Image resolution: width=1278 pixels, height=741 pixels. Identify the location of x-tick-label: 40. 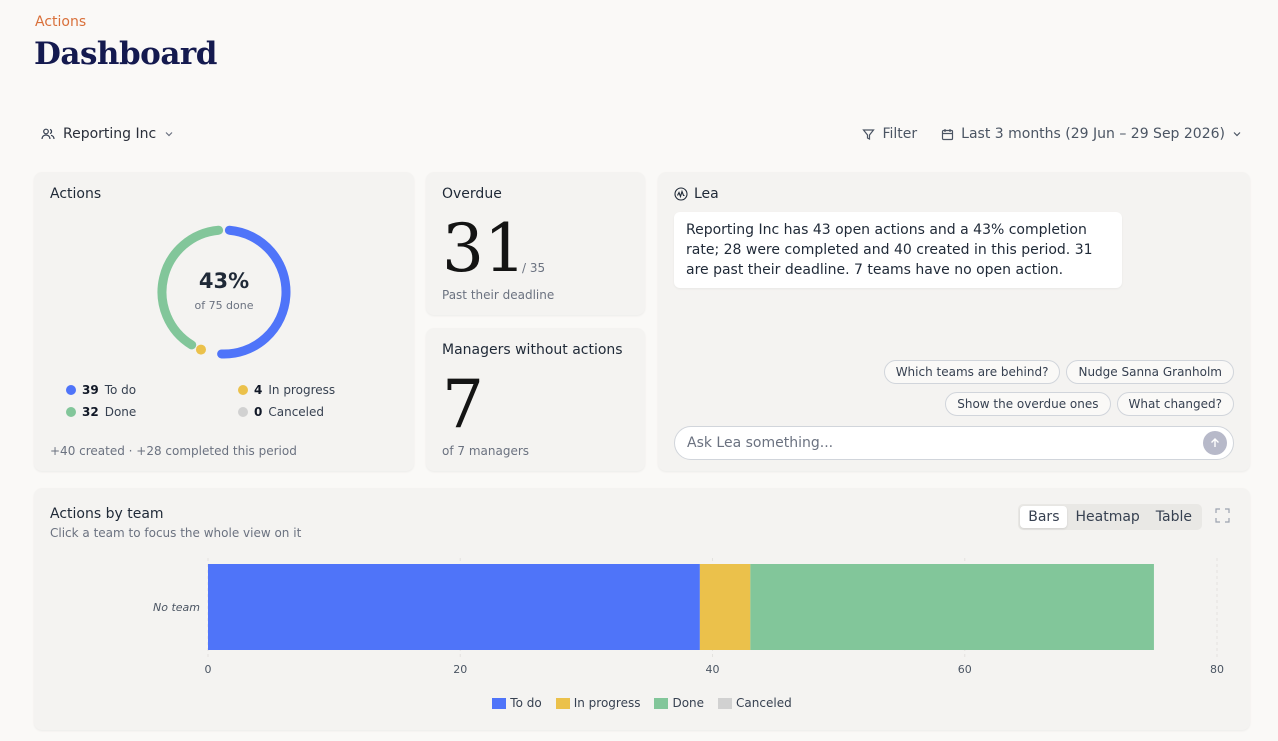
(713, 669).